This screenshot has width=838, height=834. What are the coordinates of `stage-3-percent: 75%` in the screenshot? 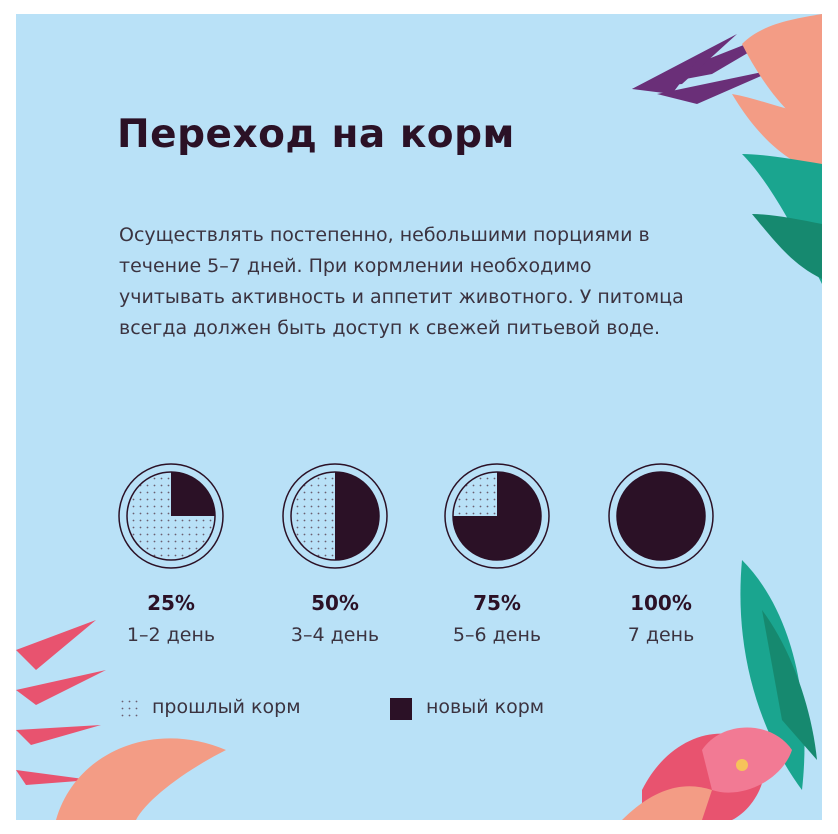 It's located at (497, 603).